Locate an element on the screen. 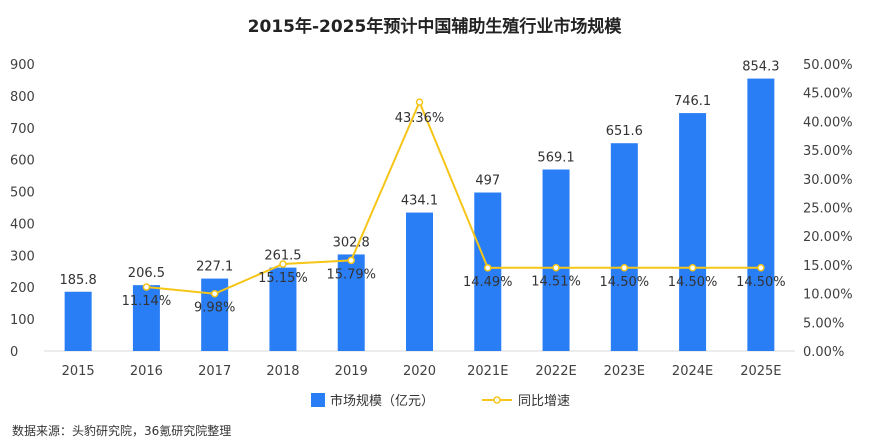 The height and width of the screenshot is (448, 869). x-tick-label: 2019 is located at coordinates (351, 371).